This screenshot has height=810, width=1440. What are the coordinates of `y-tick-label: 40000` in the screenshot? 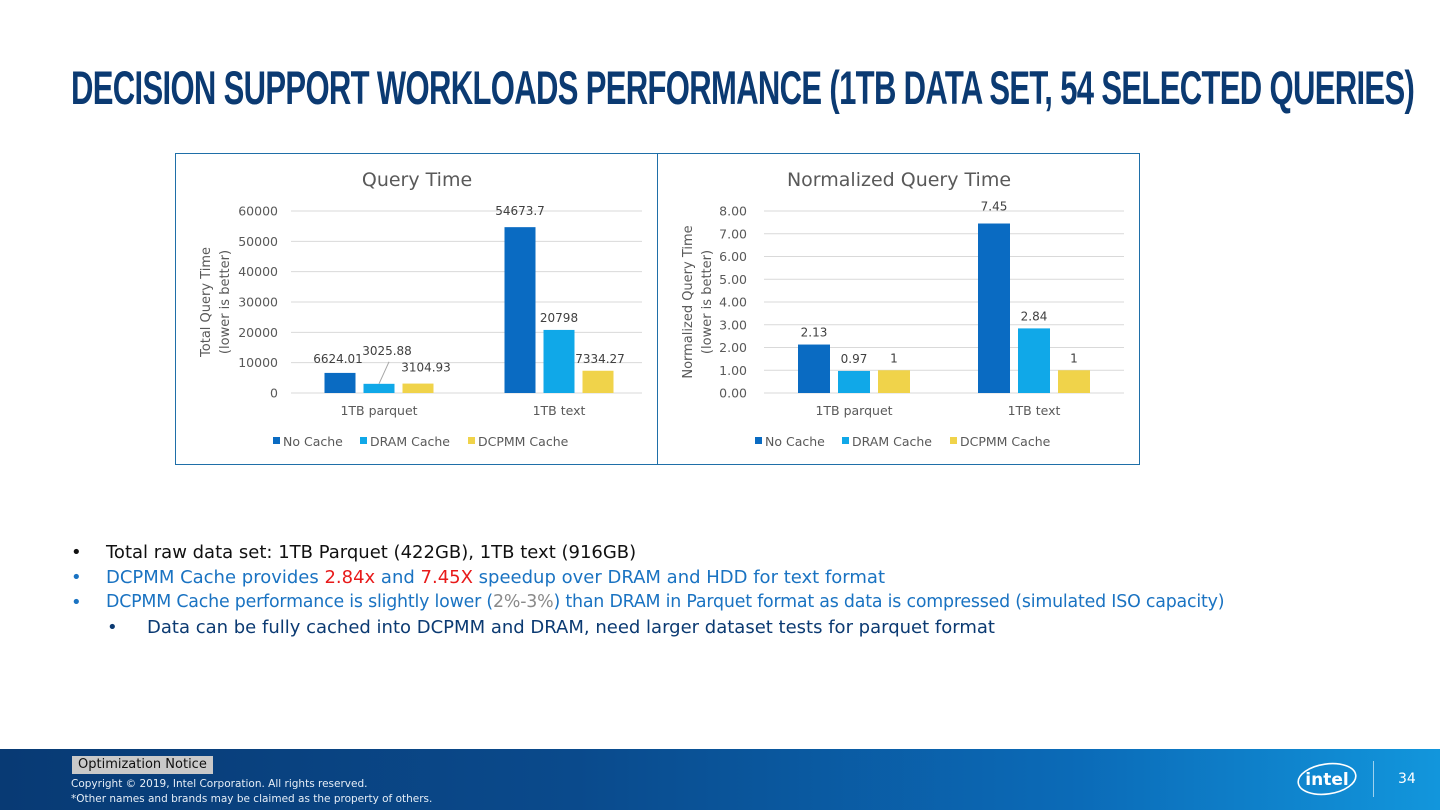 It's located at (258, 271).